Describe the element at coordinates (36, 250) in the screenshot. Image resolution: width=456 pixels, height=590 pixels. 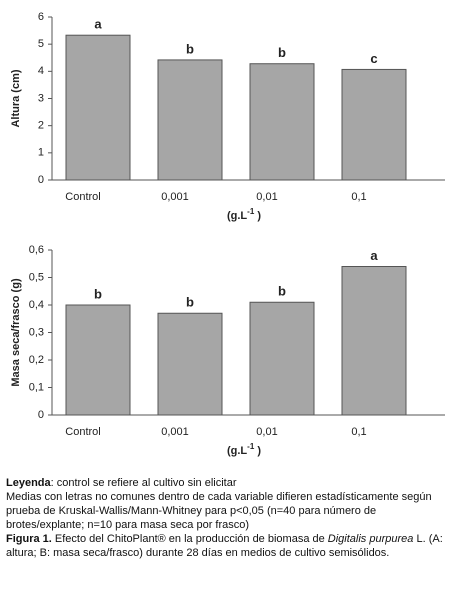
I see `y-tick-label: 0,6` at that location.